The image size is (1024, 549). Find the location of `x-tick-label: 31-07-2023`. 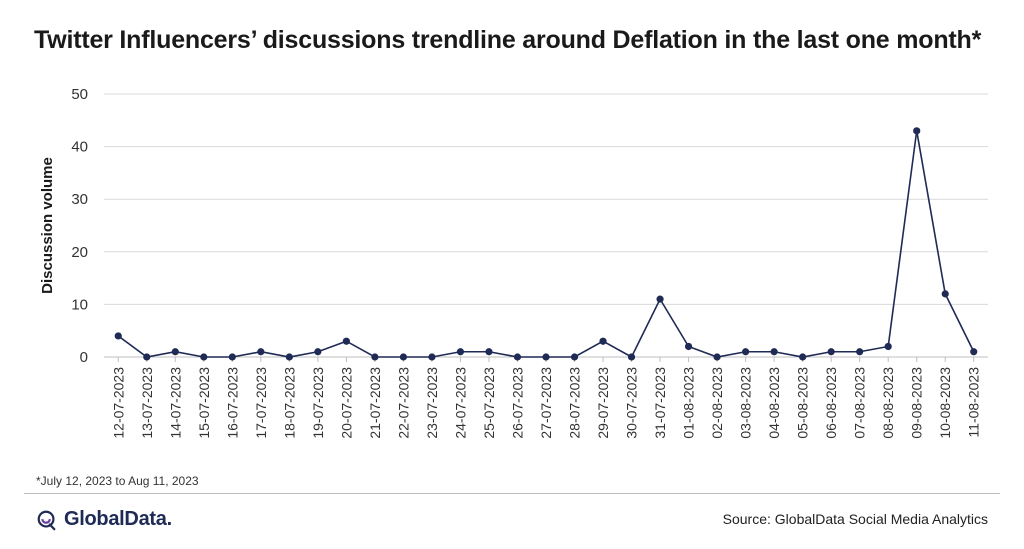

x-tick-label: 31-07-2023 is located at coordinates (660, 403).